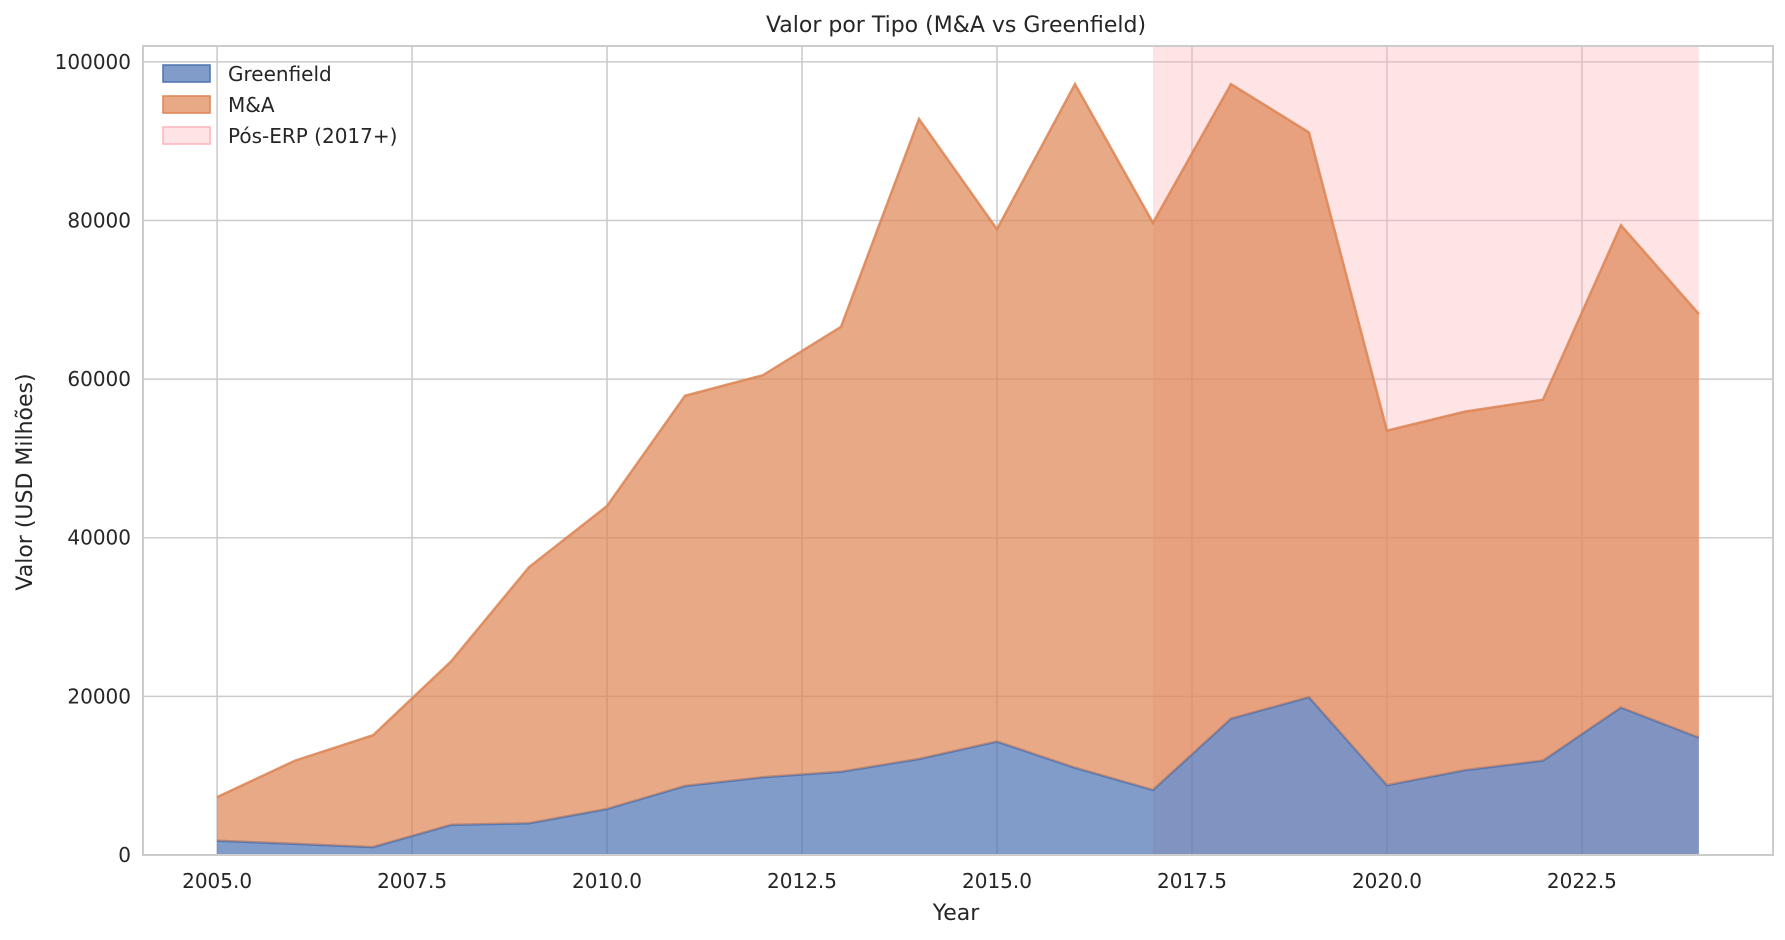 Image resolution: width=1785 pixels, height=940 pixels. Describe the element at coordinates (802, 881) in the screenshot. I see `x-tick-label: 2012.5` at that location.